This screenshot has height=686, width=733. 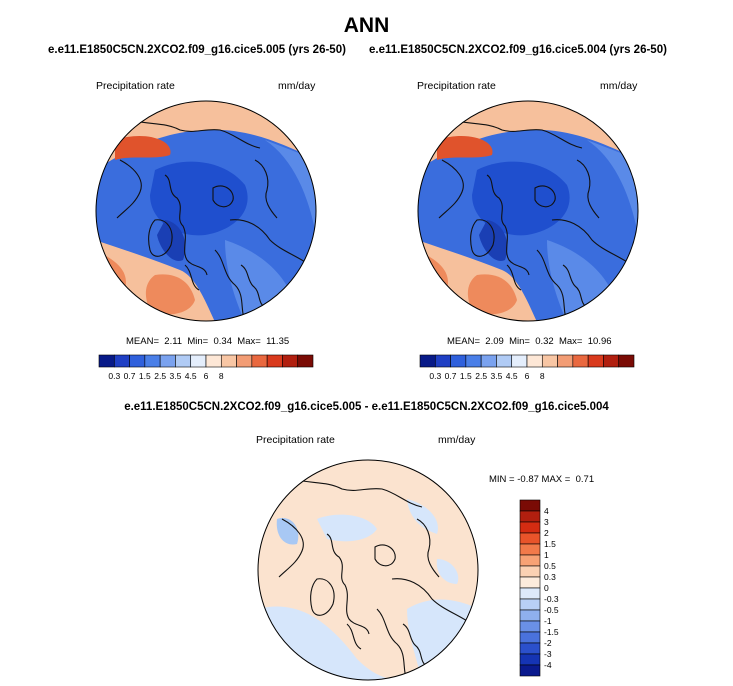 I want to click on precip-max-pacific, so click(x=465, y=147).